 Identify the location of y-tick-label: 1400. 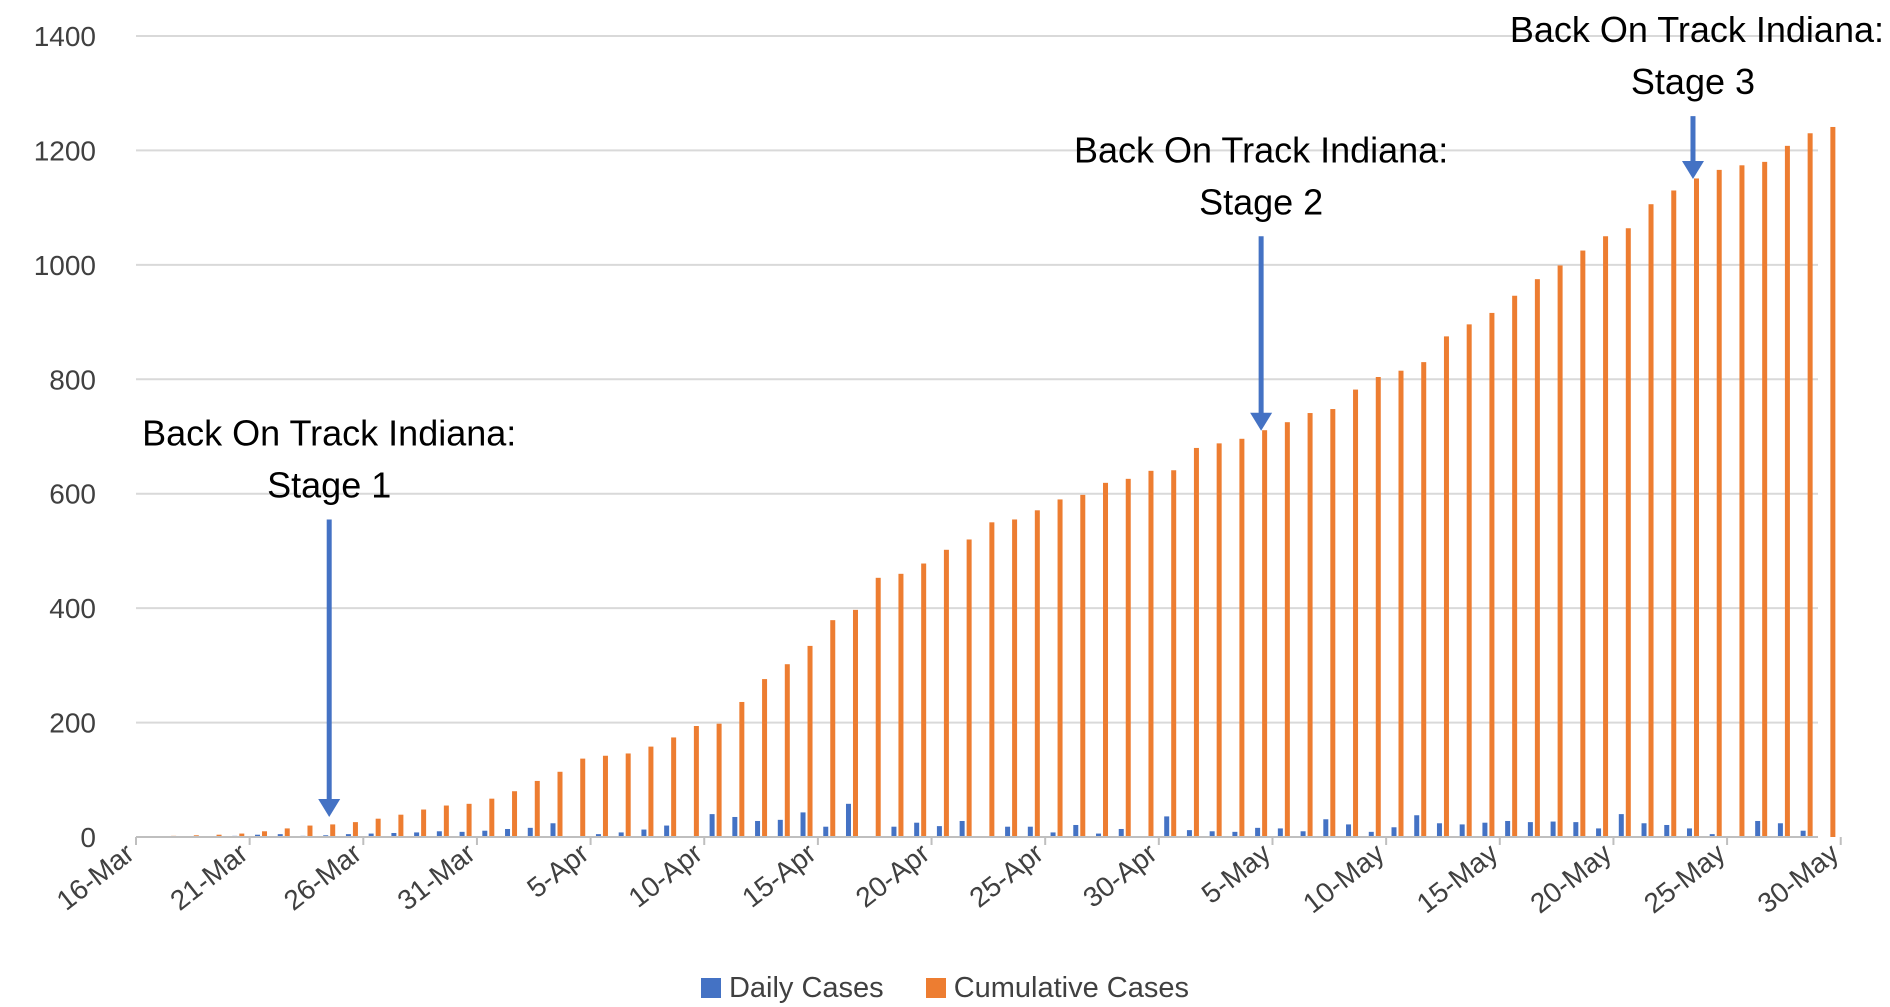
(65, 36).